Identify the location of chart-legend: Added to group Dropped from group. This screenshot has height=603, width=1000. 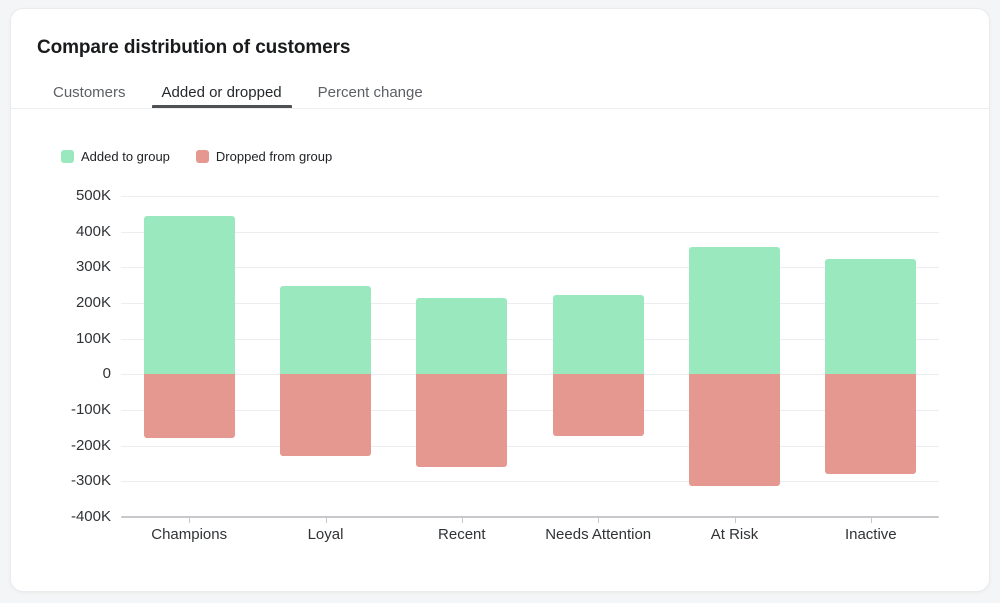
(196, 156).